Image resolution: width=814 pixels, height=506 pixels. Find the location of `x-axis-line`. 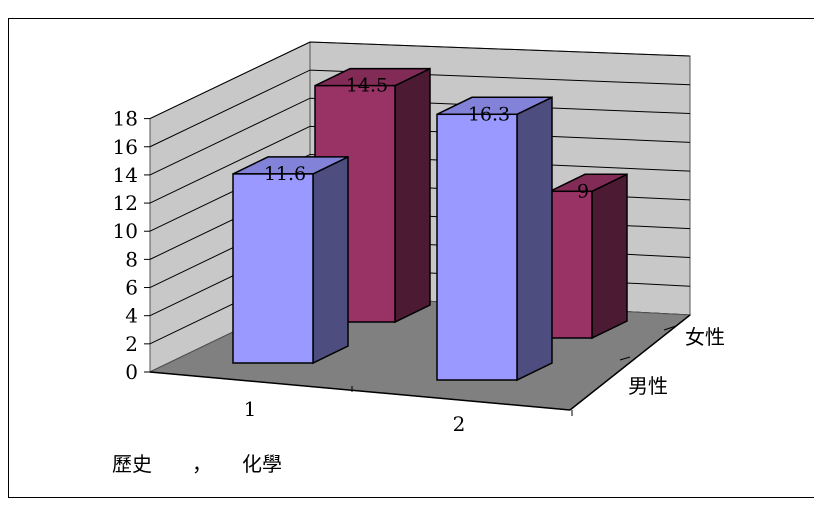

x-axis-line is located at coordinates (360, 391).